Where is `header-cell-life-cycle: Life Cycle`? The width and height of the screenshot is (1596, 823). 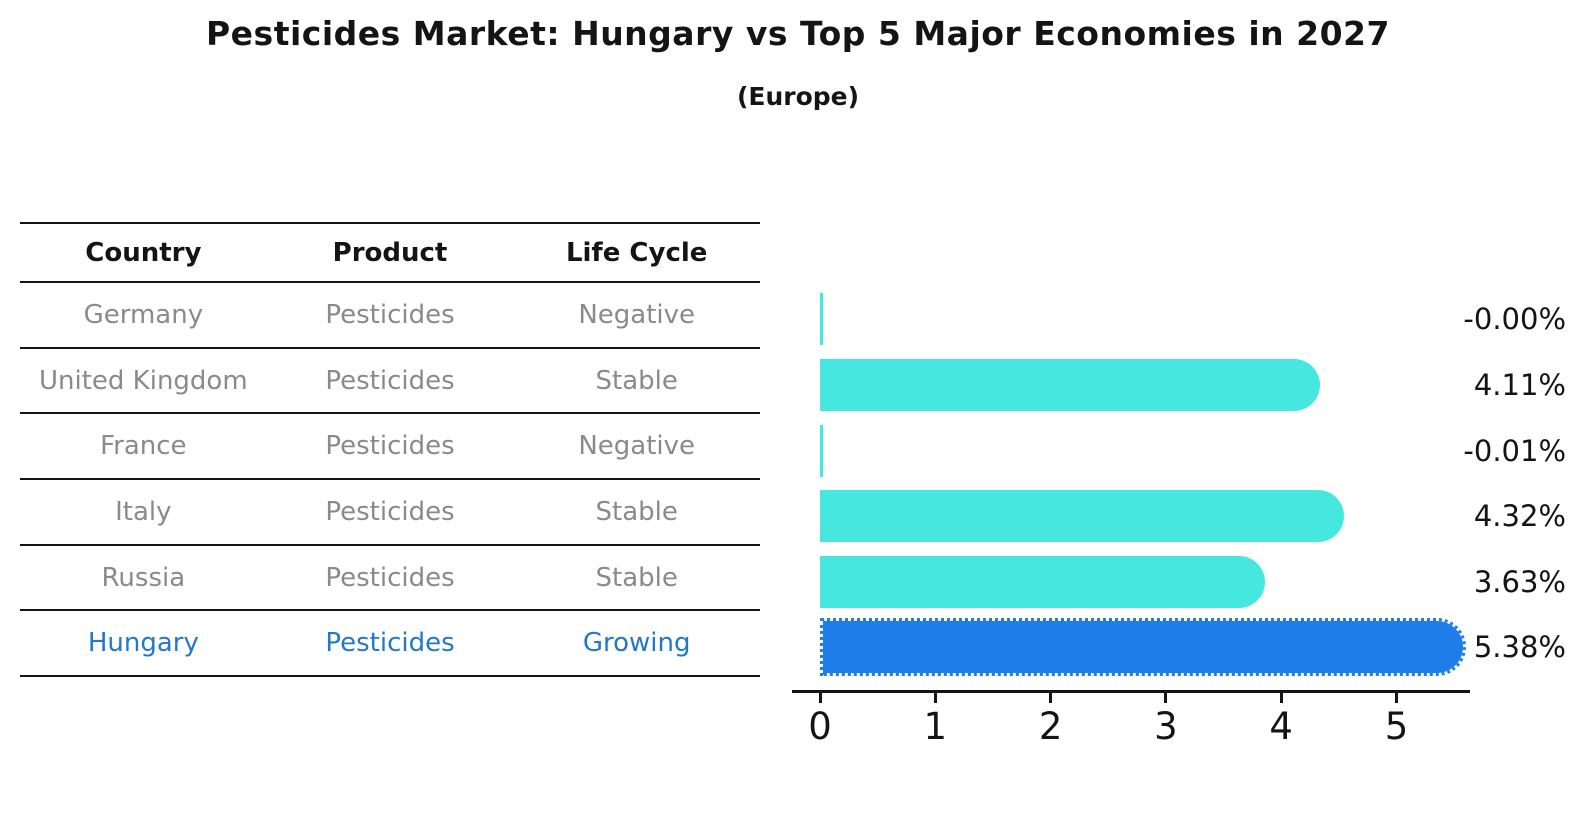 header-cell-life-cycle: Life Cycle is located at coordinates (636, 252).